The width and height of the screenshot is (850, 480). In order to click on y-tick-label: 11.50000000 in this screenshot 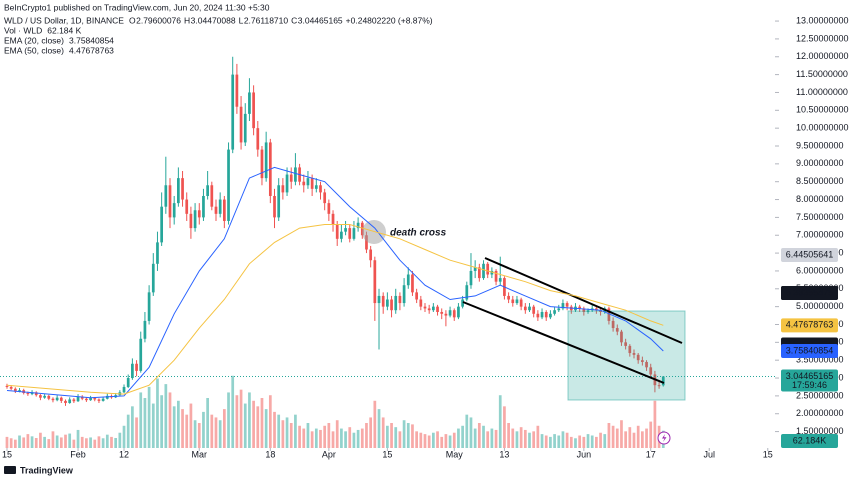, I will do `click(822, 74)`.